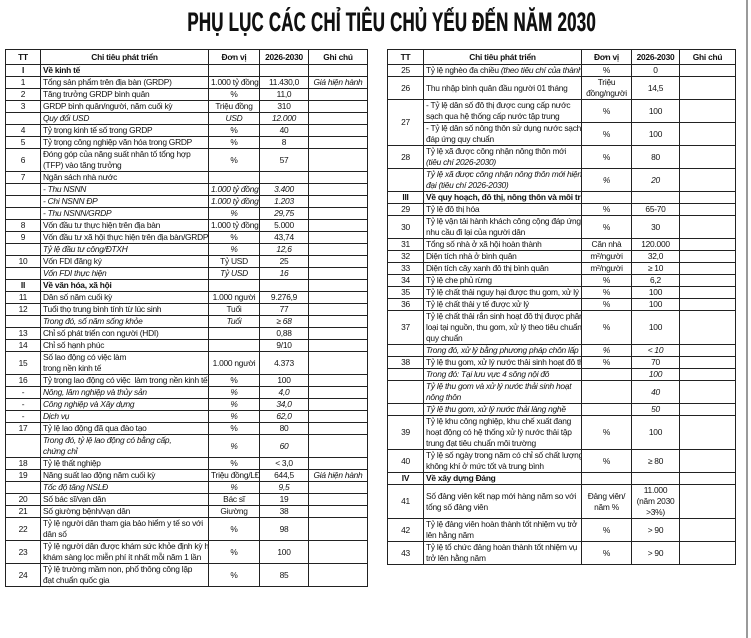  I want to click on table-row: 20 Số bác sĩ/vạn dân Bác sĩ 19, so click(186, 499).